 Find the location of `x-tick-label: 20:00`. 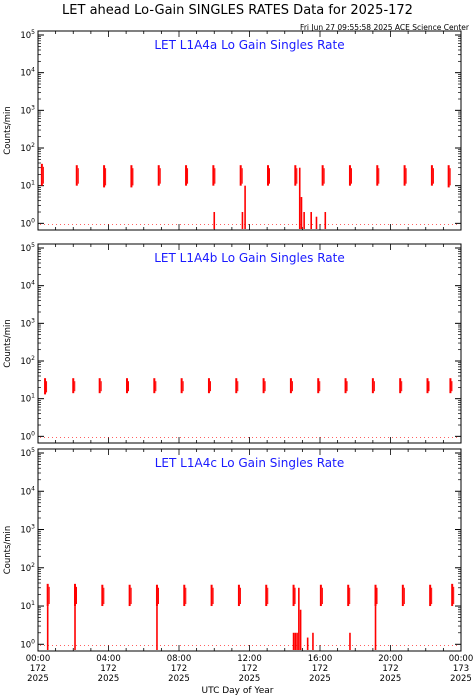

x-tick-label: 20:00 is located at coordinates (390, 659).